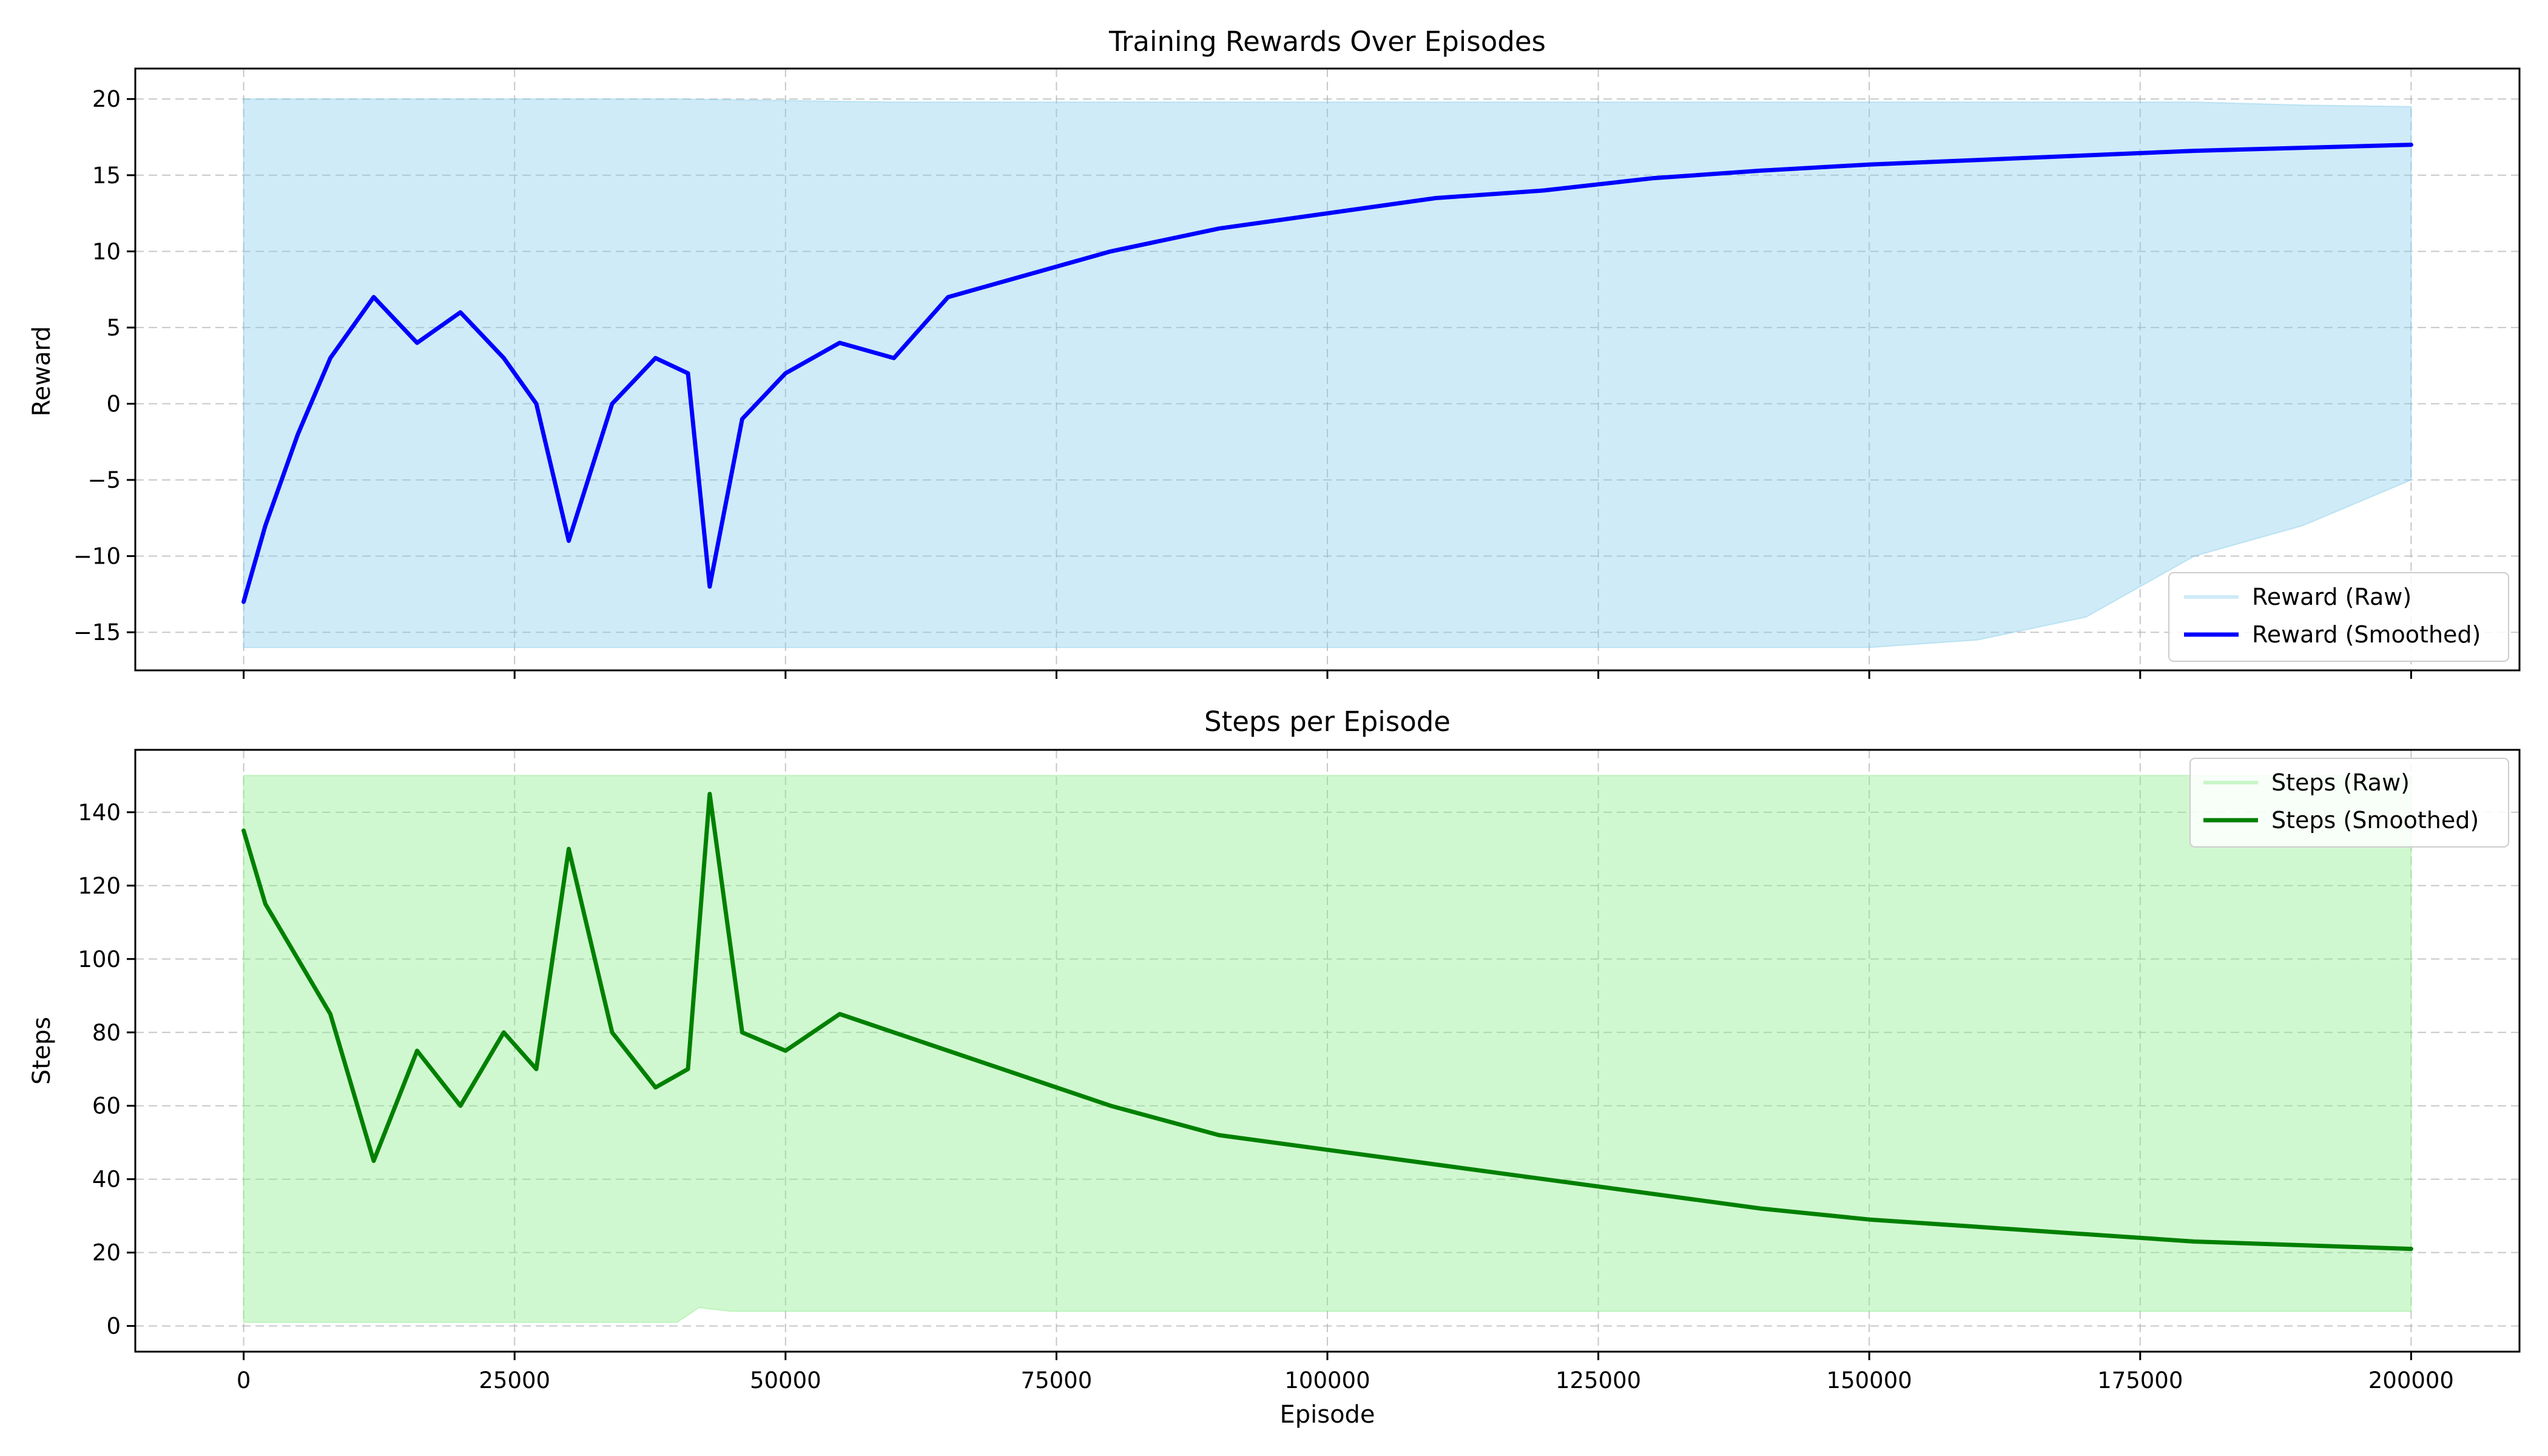 Image resolution: width=2548 pixels, height=1456 pixels. I want to click on steps-legend-raw-label: Steps (Raw), so click(2340, 782).